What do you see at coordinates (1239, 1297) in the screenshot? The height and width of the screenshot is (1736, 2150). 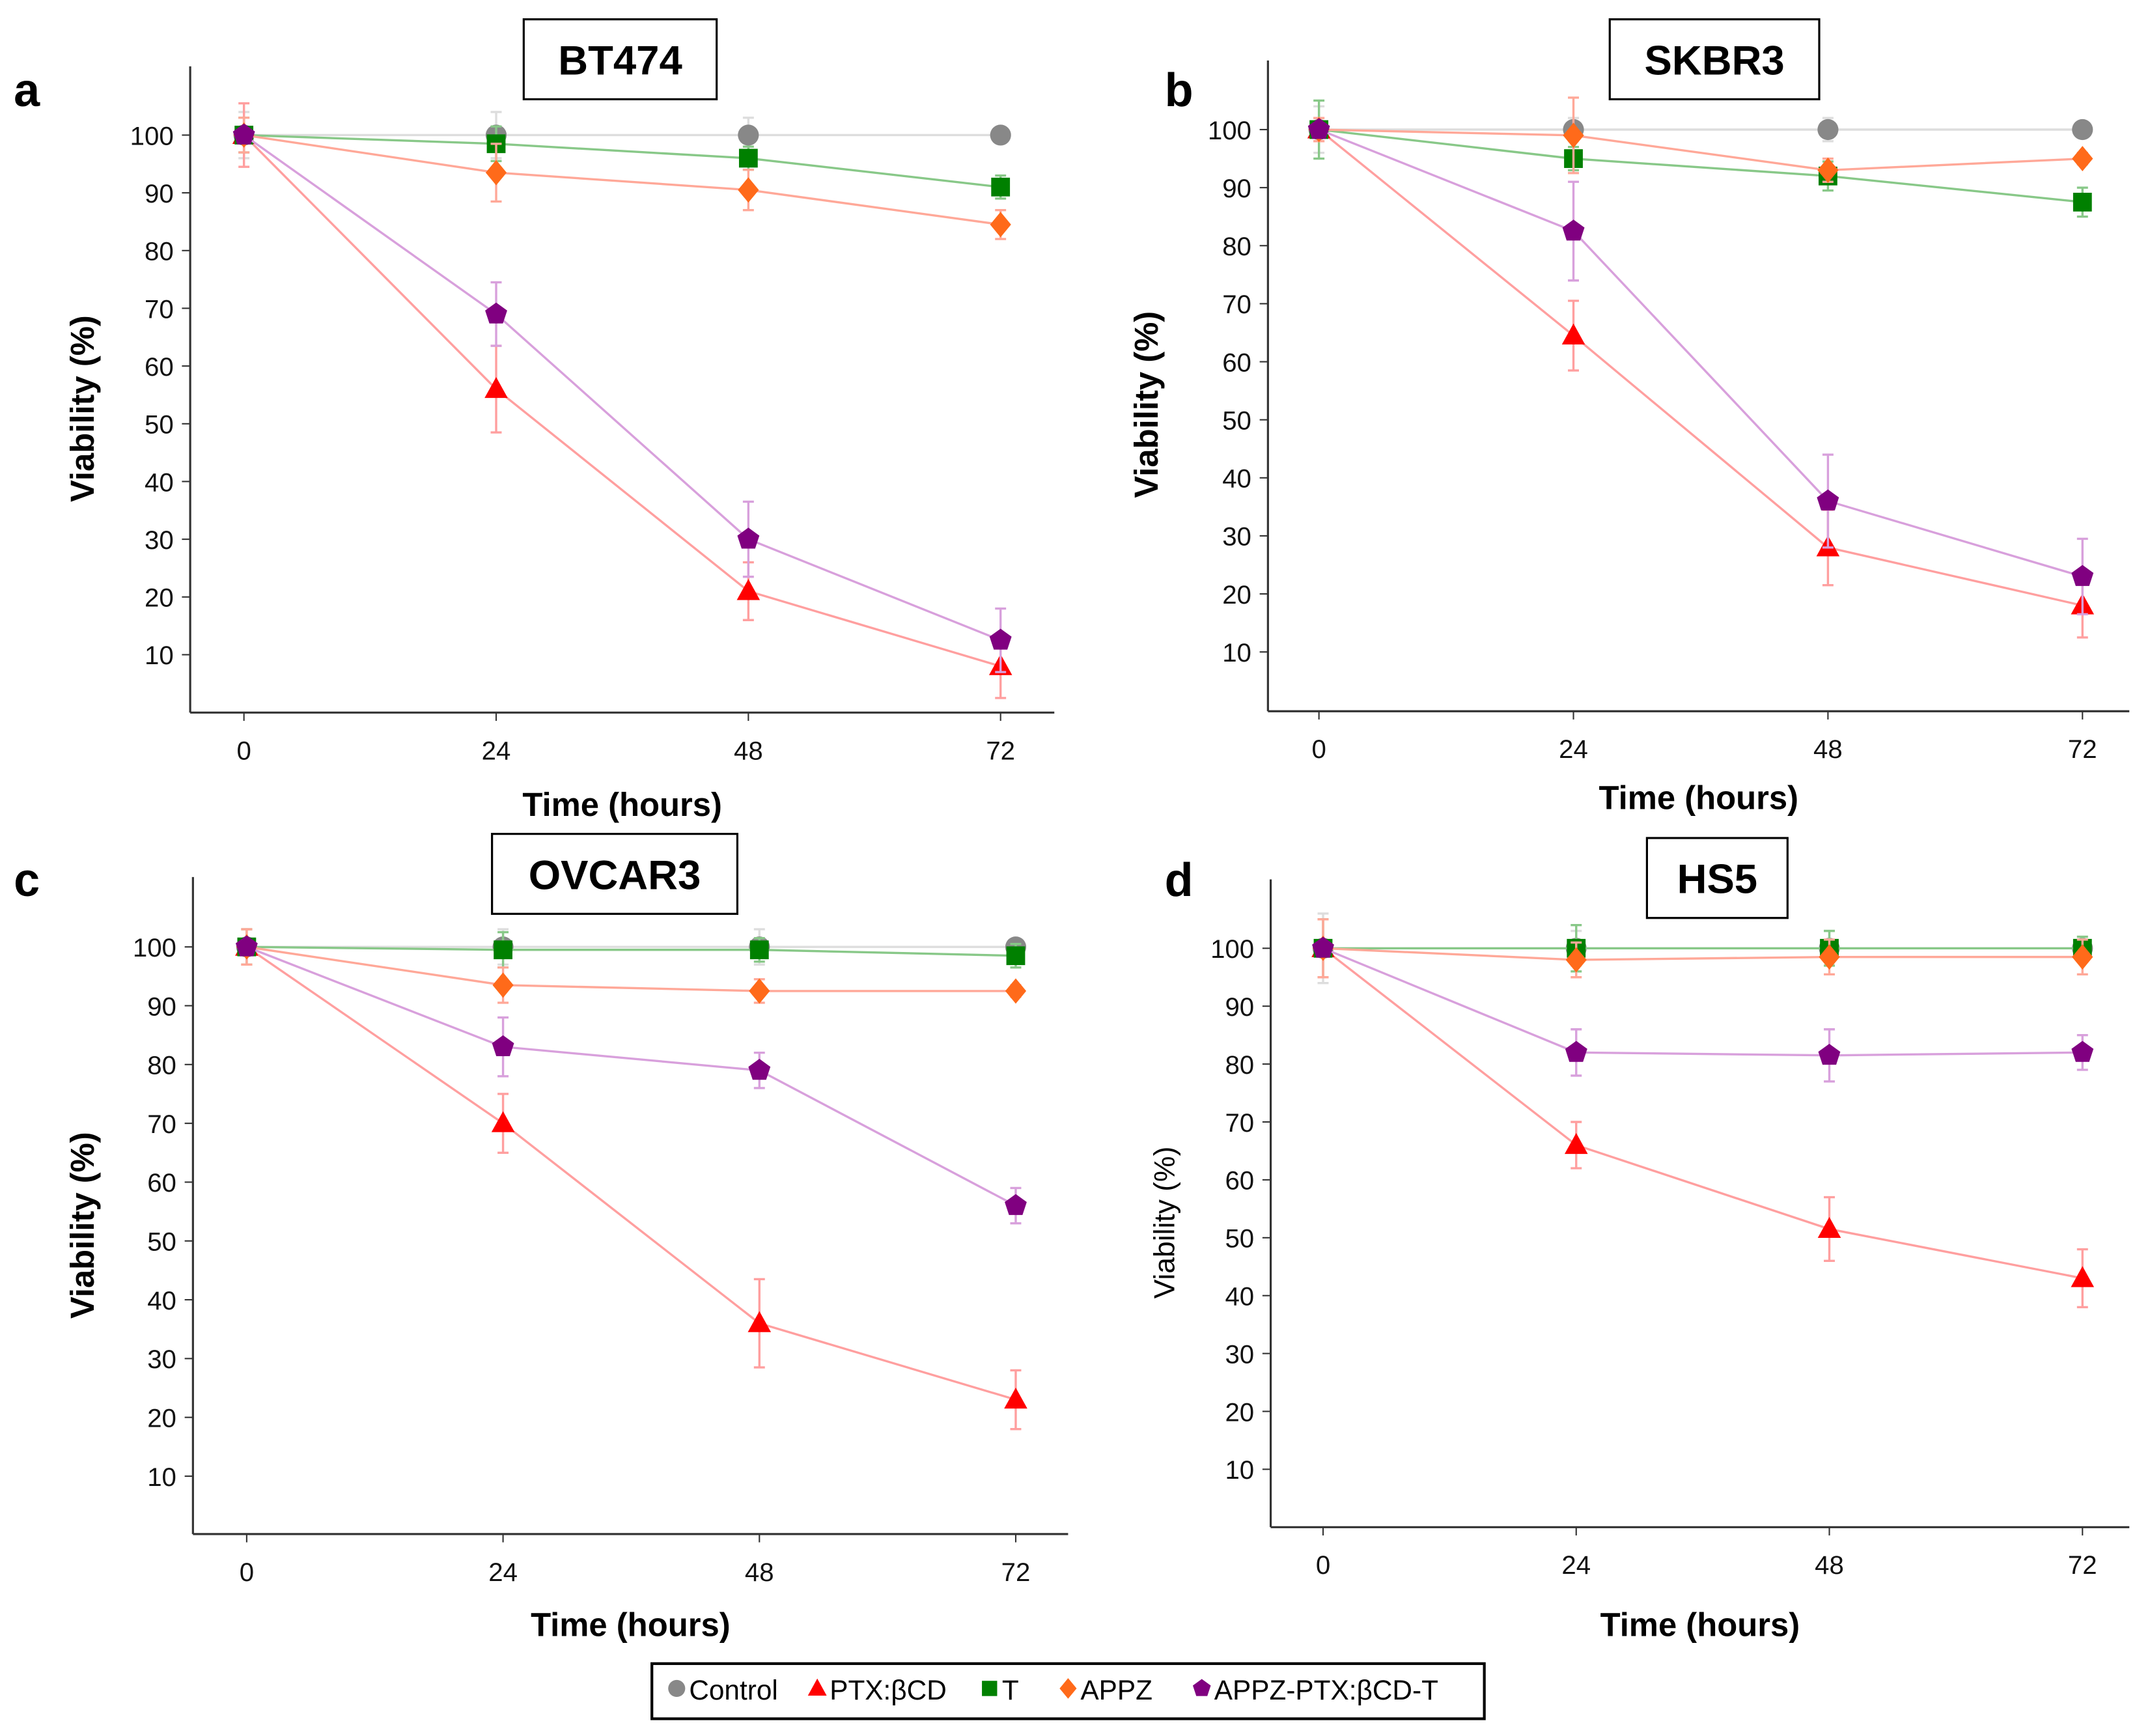 I see `y-tick-label: 40` at bounding box center [1239, 1297].